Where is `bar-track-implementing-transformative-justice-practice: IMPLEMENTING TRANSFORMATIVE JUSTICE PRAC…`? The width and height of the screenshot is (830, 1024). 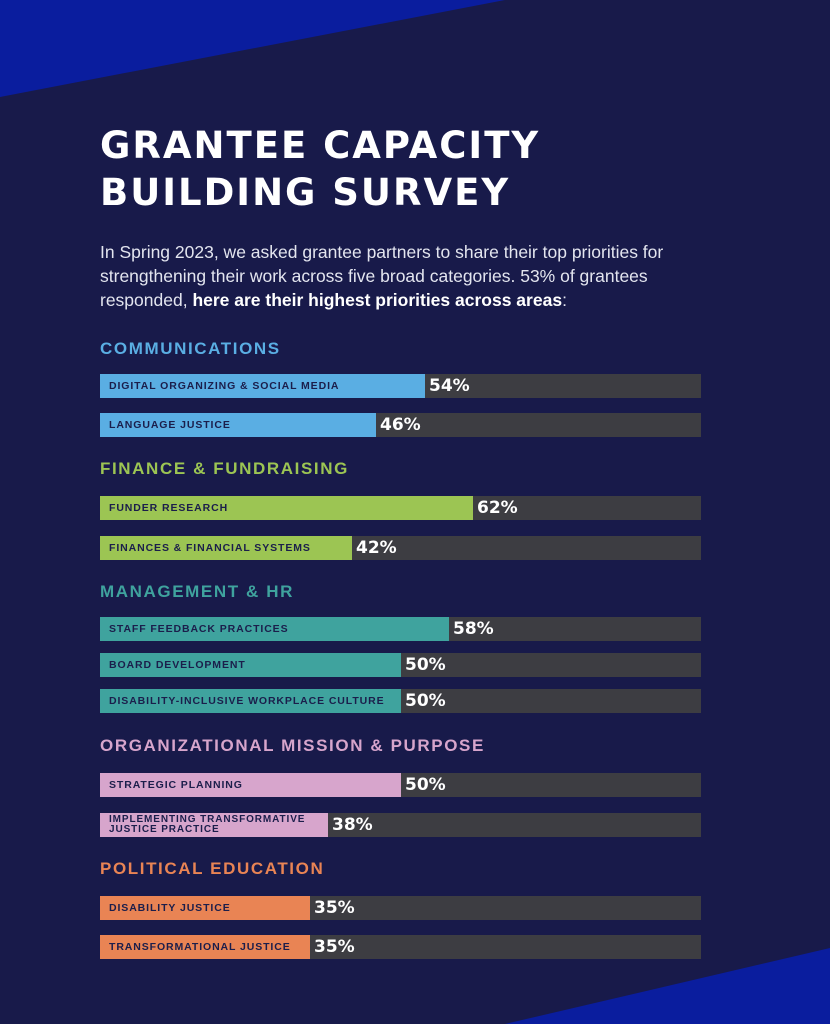 bar-track-implementing-transformative-justice-practice: IMPLEMENTING TRANSFORMATIVE JUSTICE PRAC… is located at coordinates (400, 825).